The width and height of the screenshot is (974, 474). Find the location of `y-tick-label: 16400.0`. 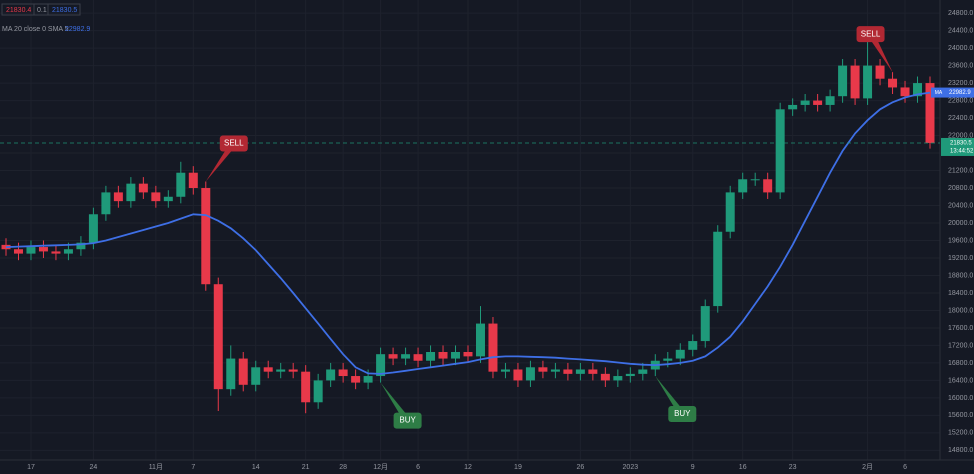

y-tick-label: 16400.0 is located at coordinates (960, 380).